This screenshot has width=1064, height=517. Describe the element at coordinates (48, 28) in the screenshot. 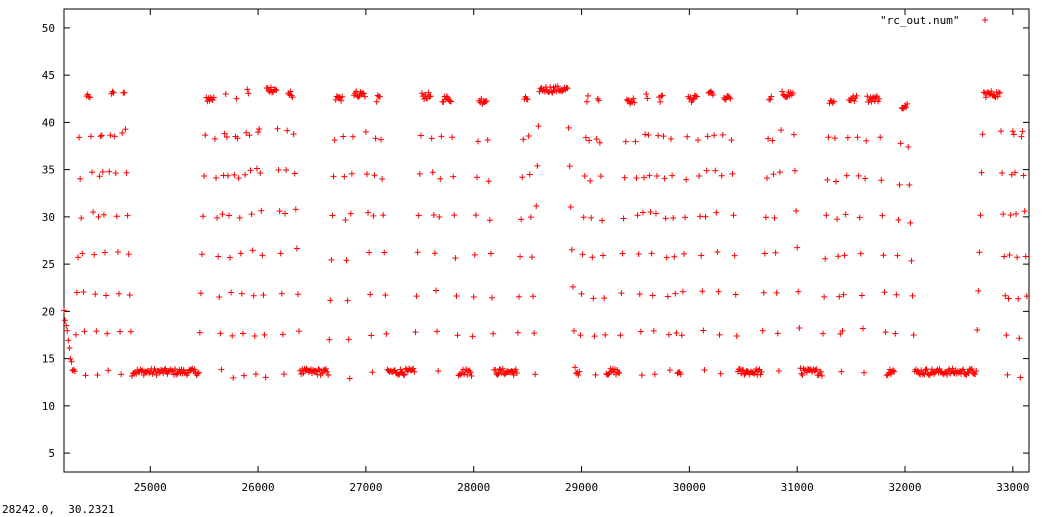

I see `y-tick-label: 50` at that location.